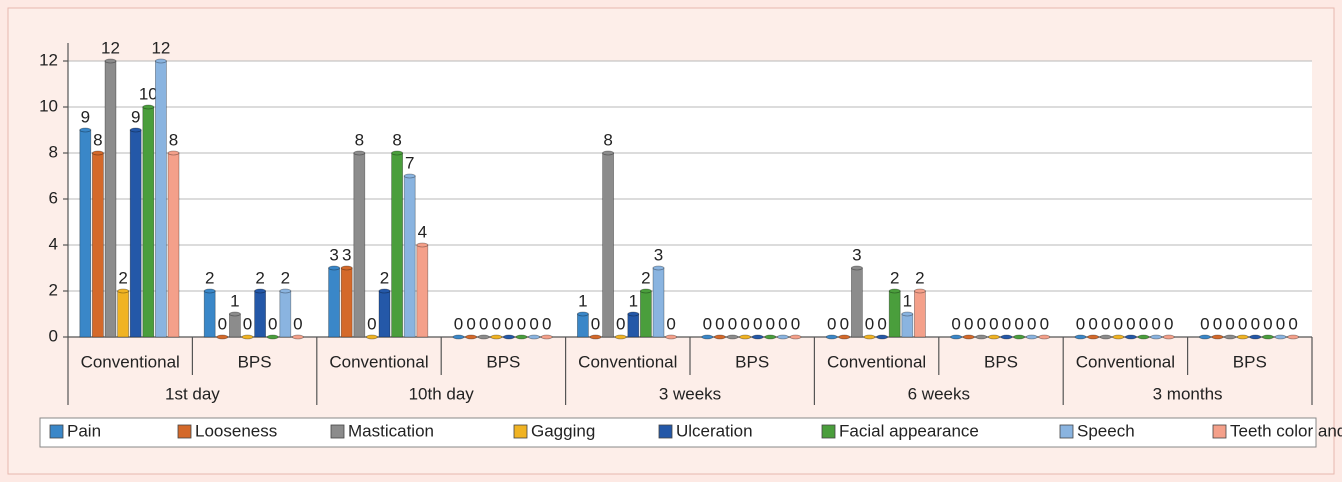  I want to click on group-label: 3 weeks, so click(690, 393).